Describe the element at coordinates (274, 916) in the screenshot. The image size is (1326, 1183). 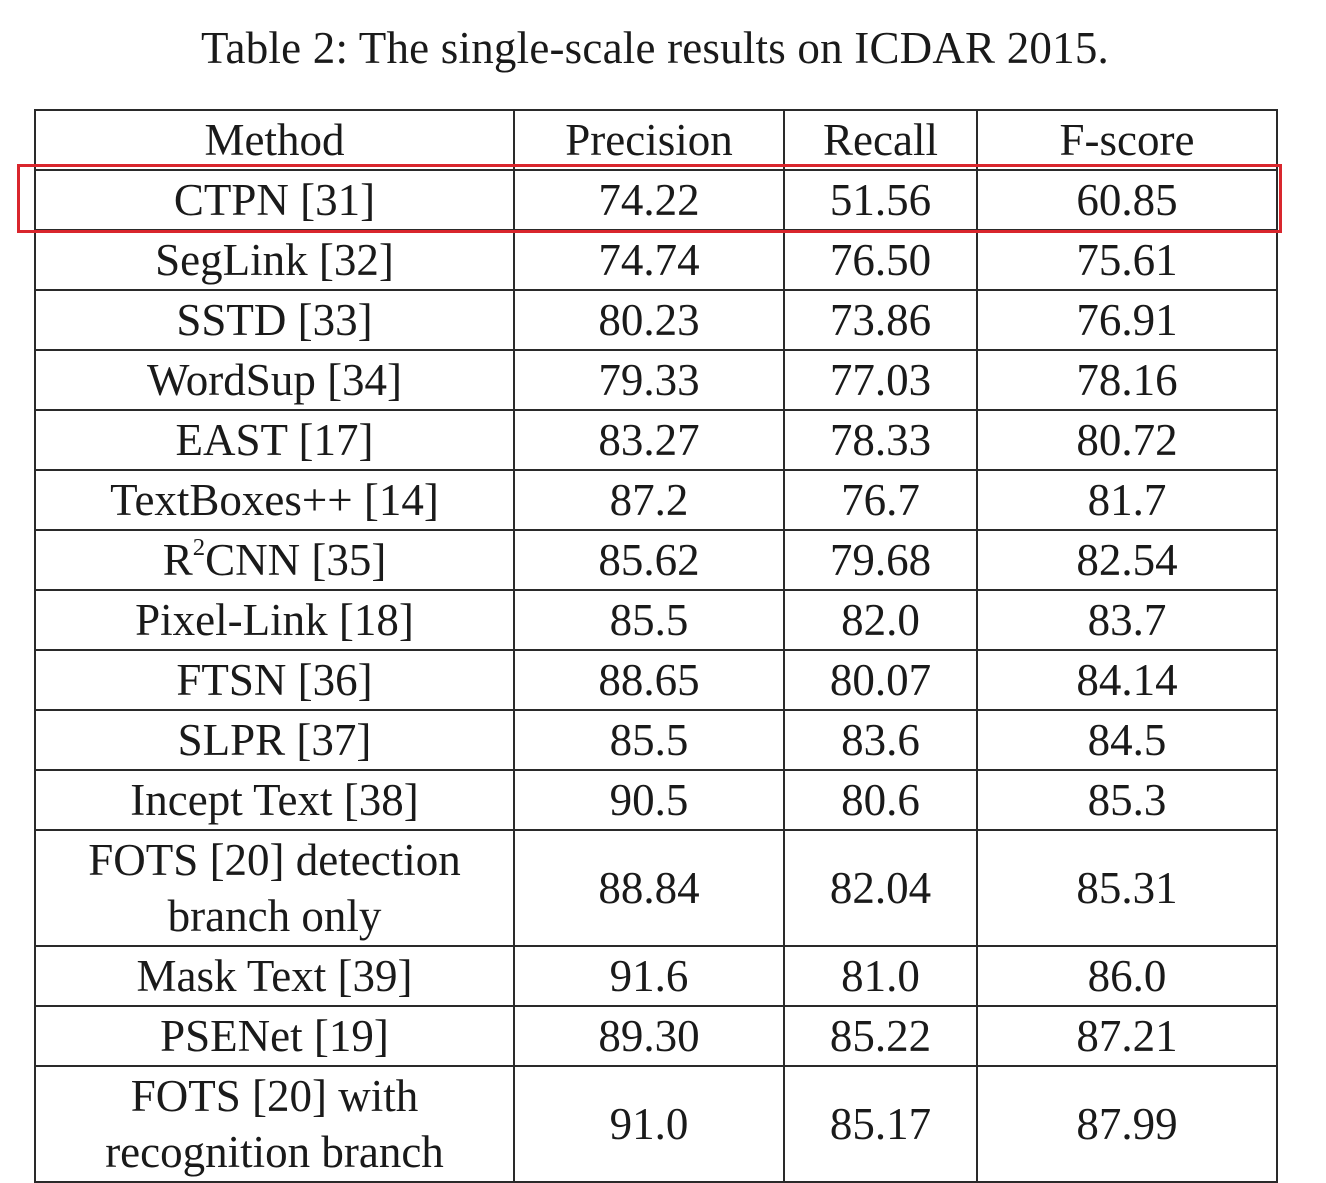
I see `method-line: branch only` at that location.